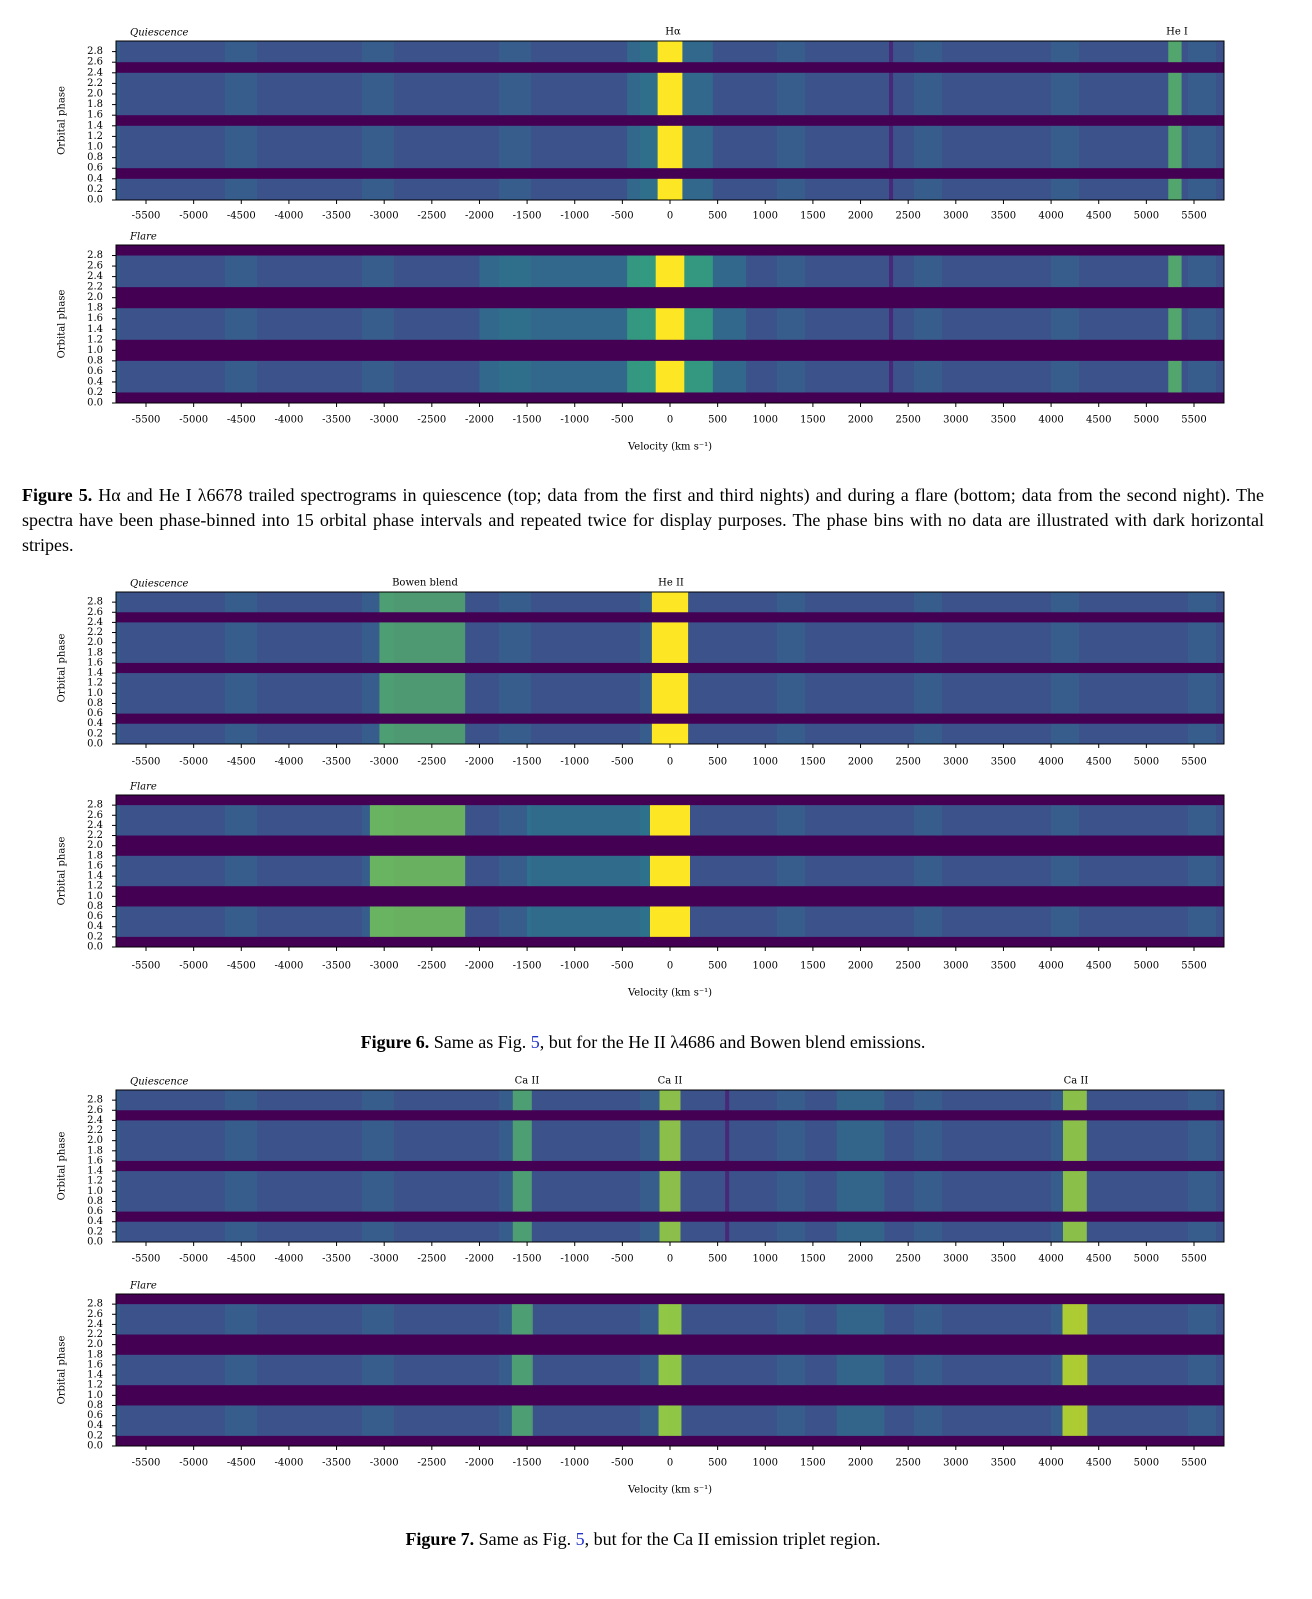 The width and height of the screenshot is (1312, 1599). I want to click on x-tick-label: 3000, so click(955, 216).